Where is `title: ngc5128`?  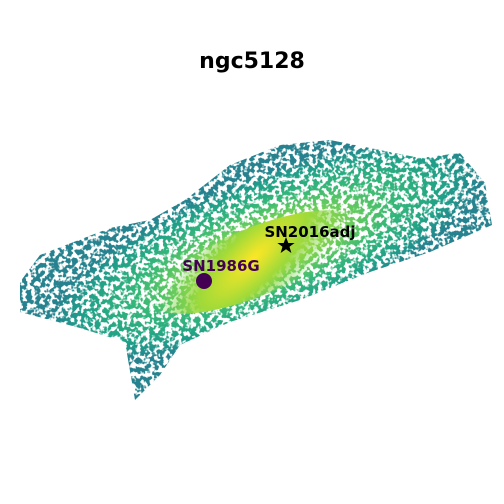
title: ngc5128 is located at coordinates (252, 61).